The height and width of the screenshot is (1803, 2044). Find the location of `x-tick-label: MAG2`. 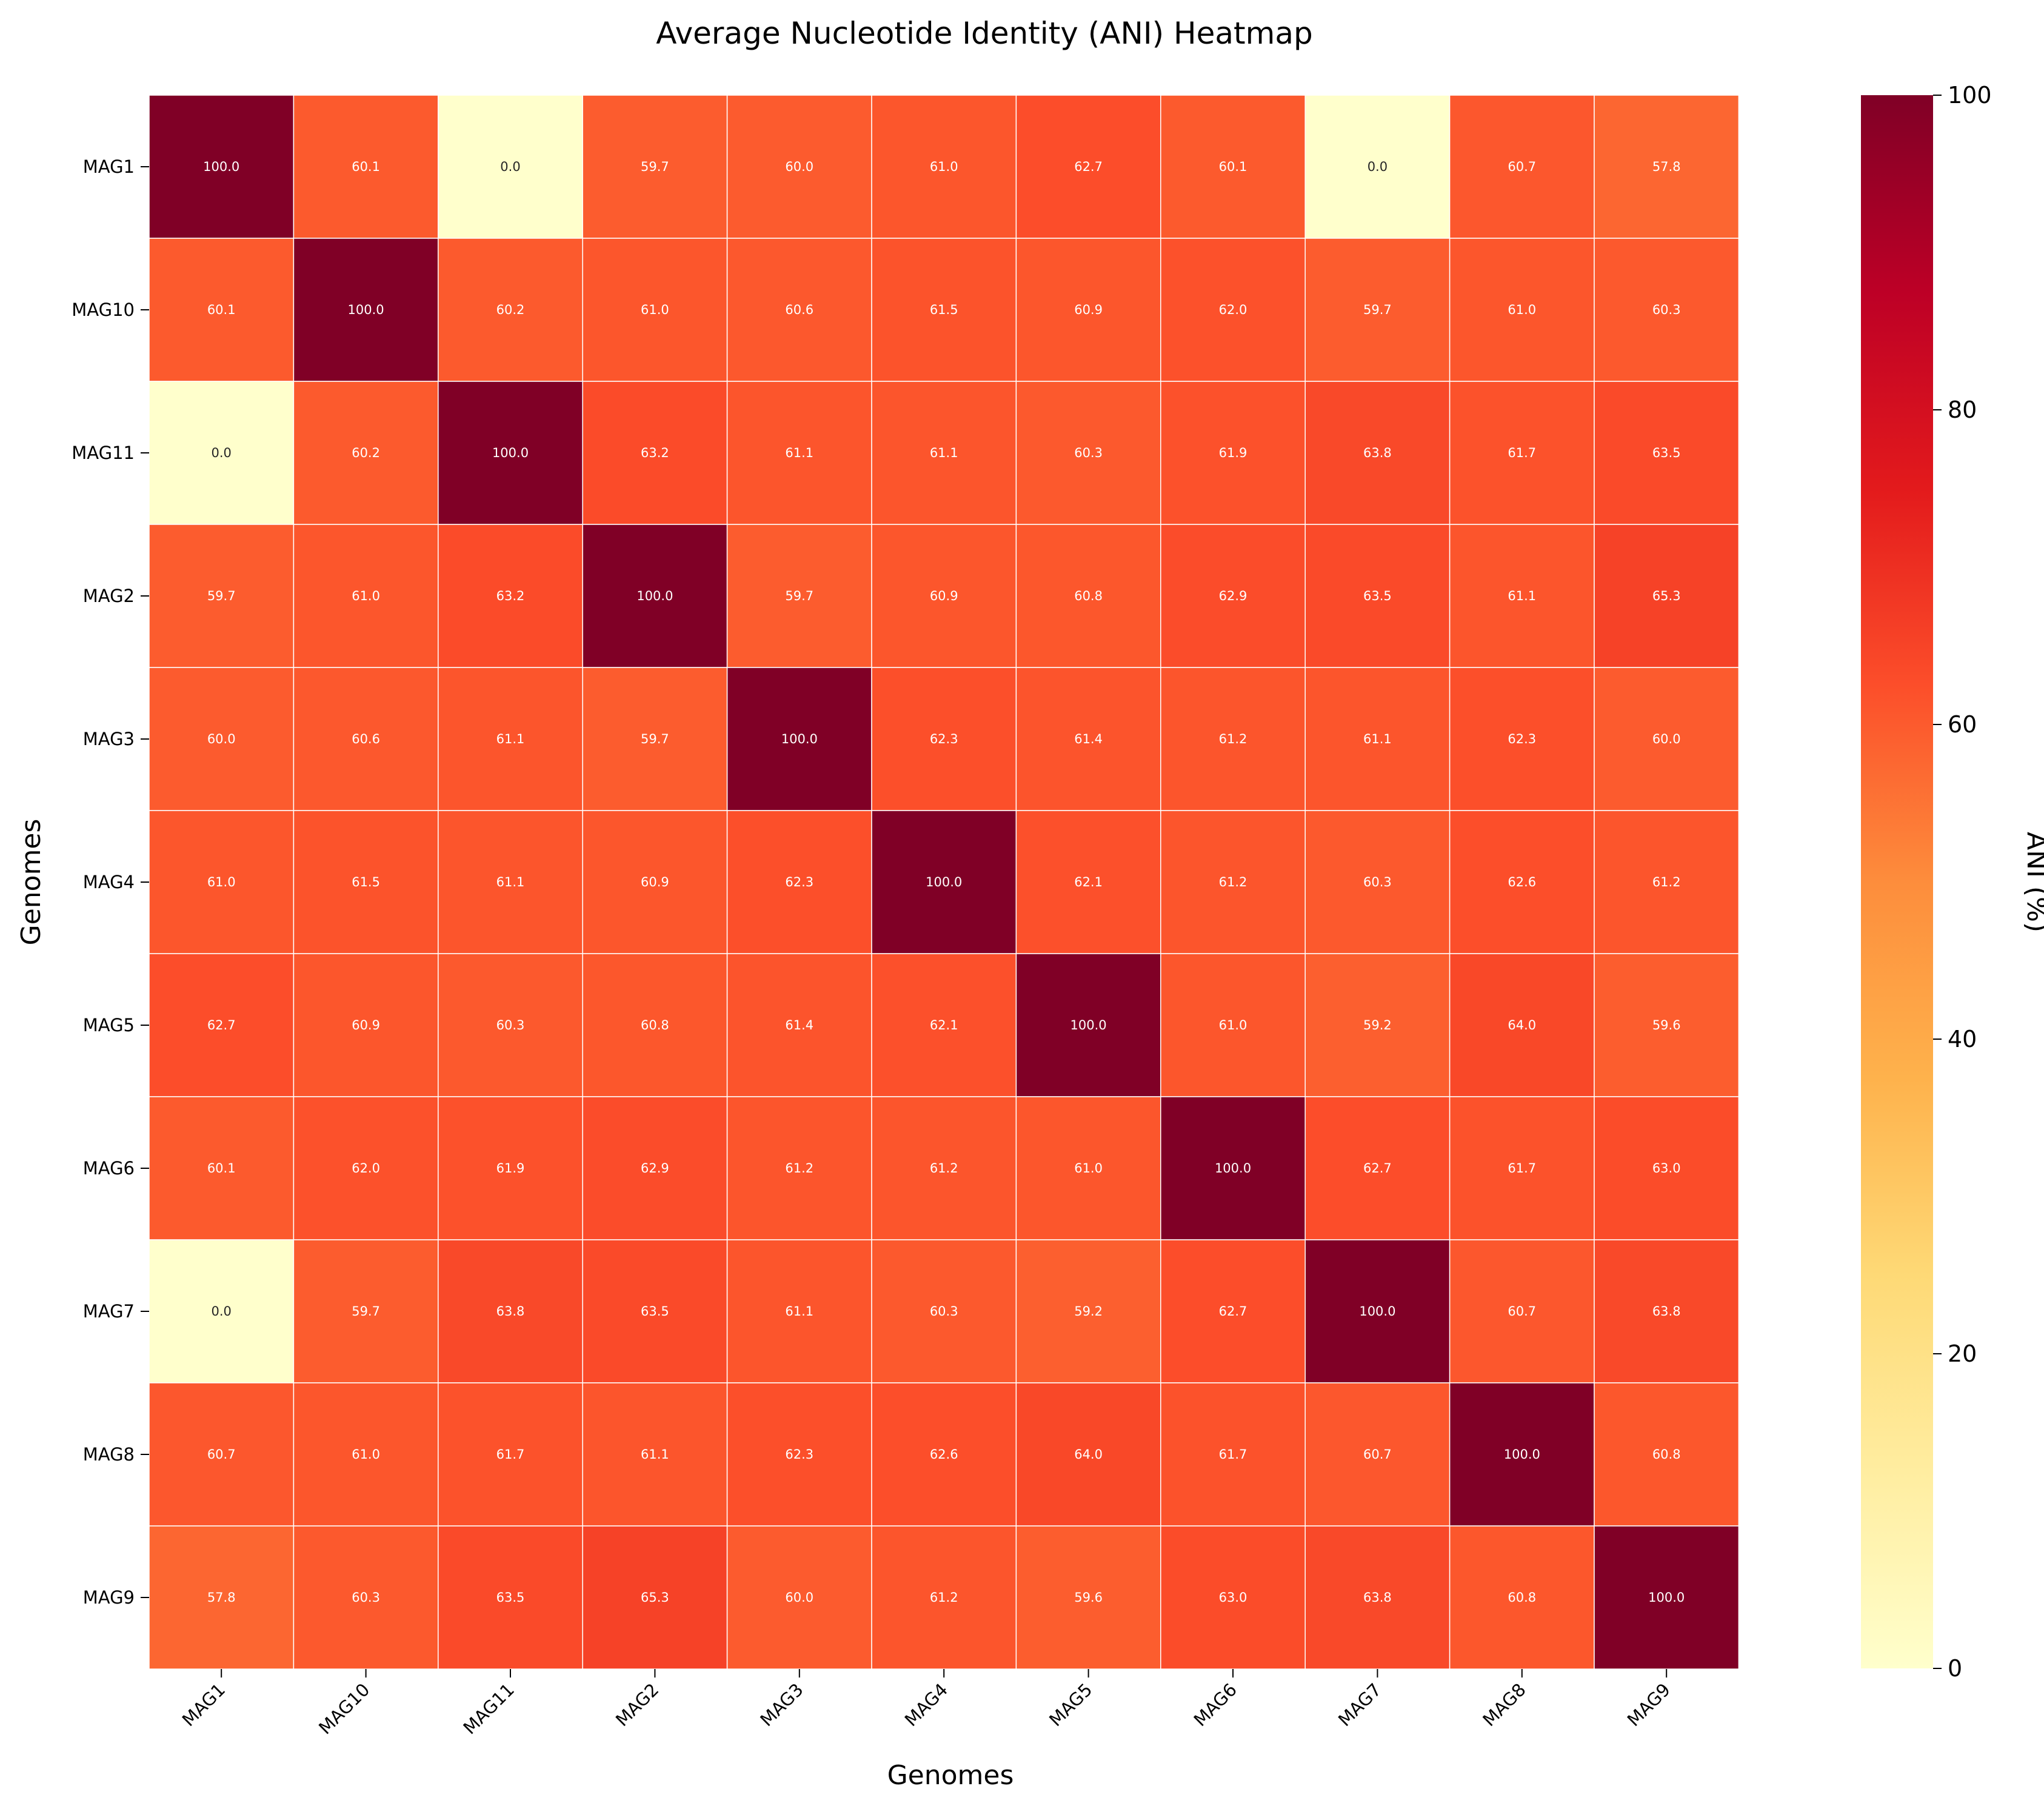

x-tick-label: MAG2 is located at coordinates (637, 1704).